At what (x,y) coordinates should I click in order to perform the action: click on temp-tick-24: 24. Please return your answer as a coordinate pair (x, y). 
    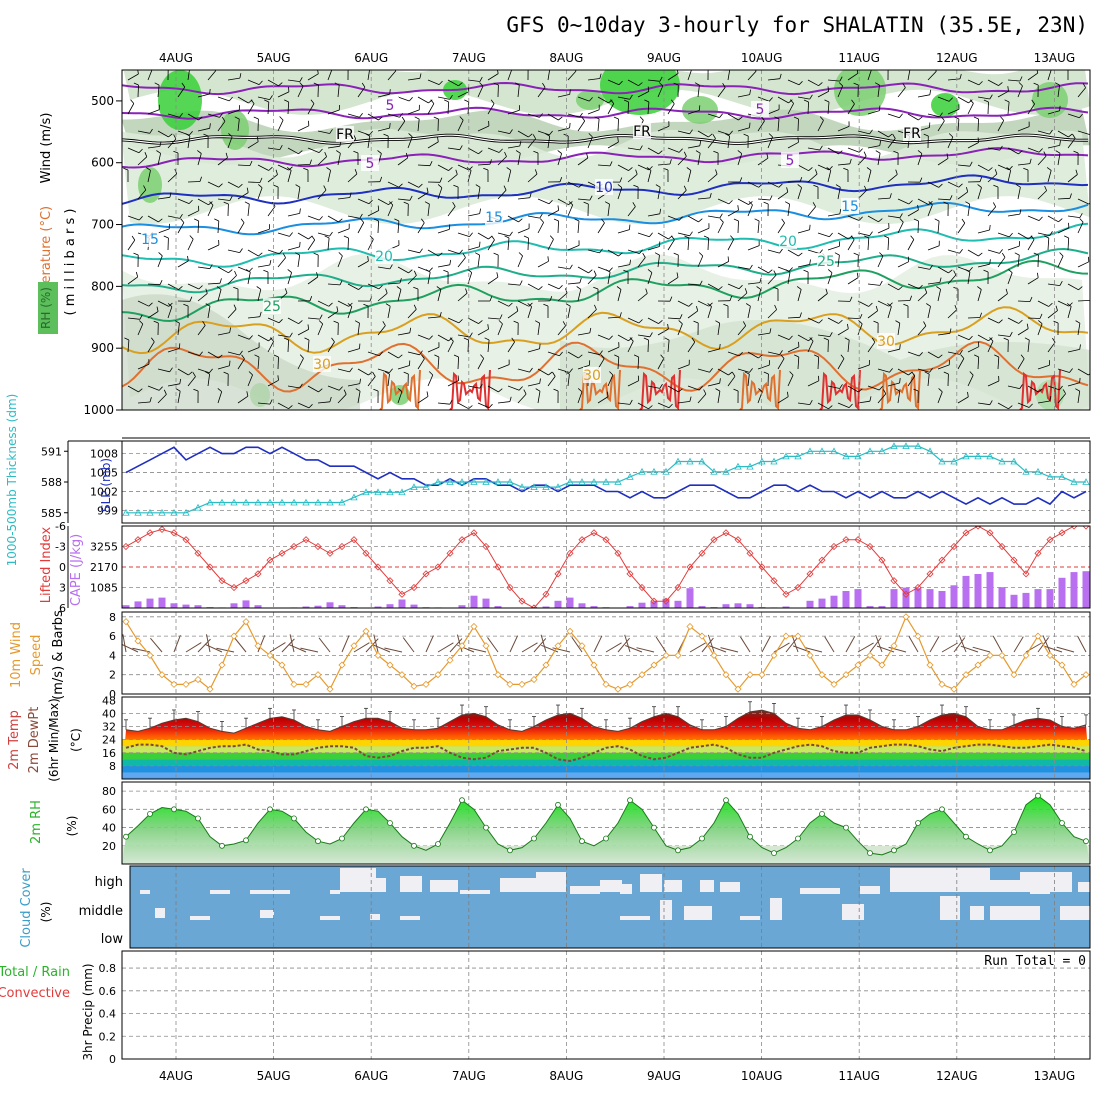
    Looking at the image, I should click on (109, 740).